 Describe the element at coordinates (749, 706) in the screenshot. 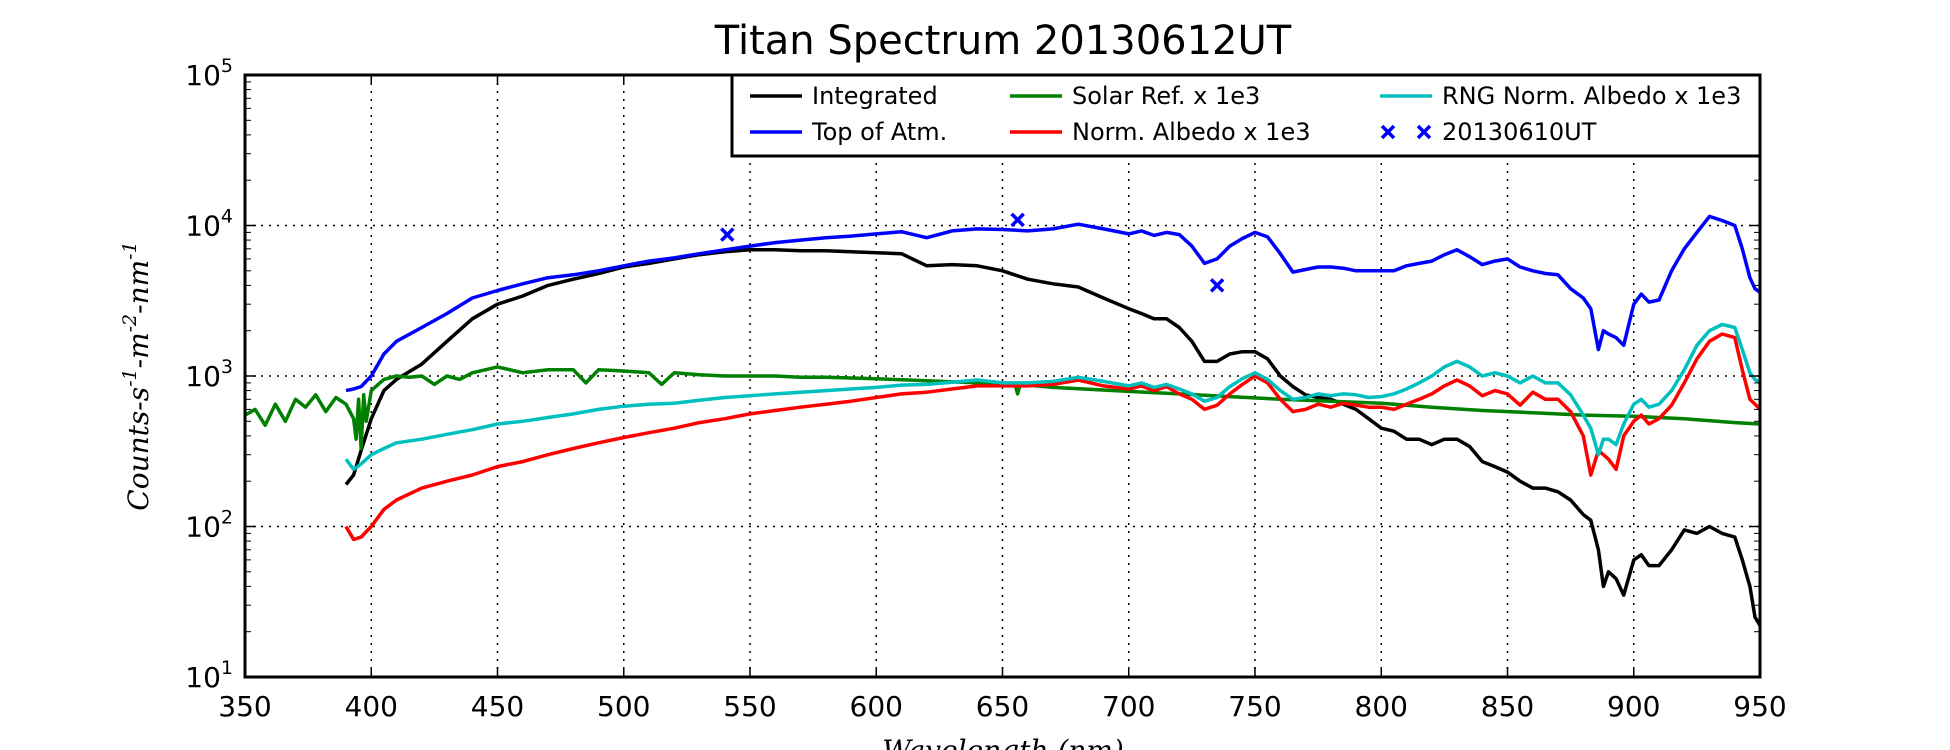

I see `x-tick-label: 550` at that location.